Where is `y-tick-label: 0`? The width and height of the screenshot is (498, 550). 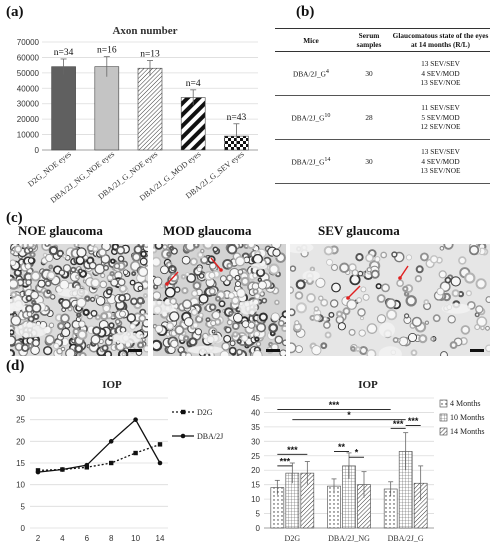 y-tick-label: 0 is located at coordinates (37, 150).